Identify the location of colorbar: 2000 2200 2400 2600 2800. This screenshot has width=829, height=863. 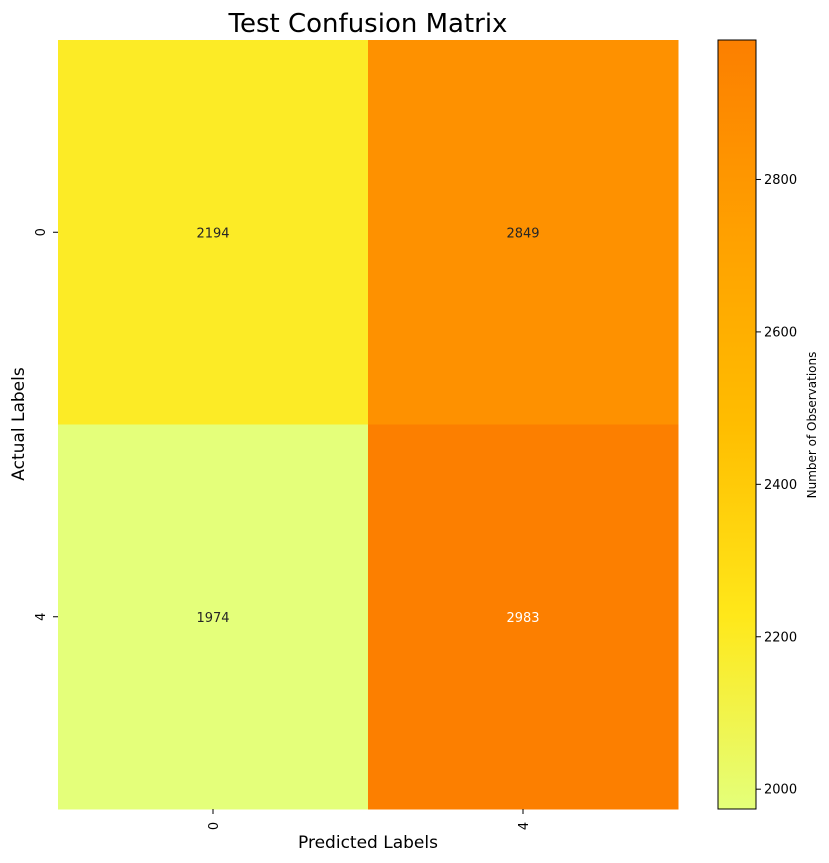
(757, 424).